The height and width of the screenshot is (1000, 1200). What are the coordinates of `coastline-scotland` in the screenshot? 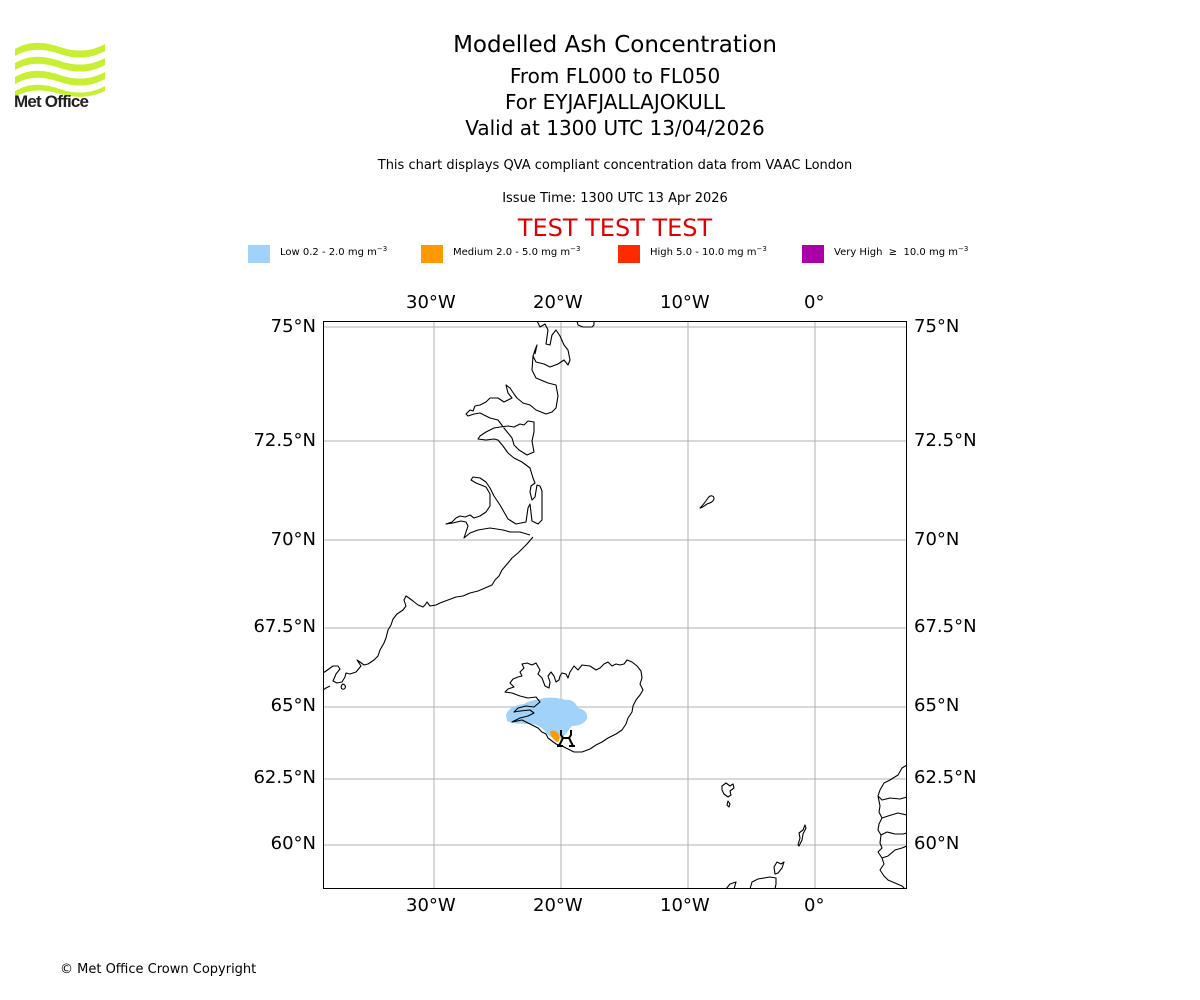 It's located at (763, 882).